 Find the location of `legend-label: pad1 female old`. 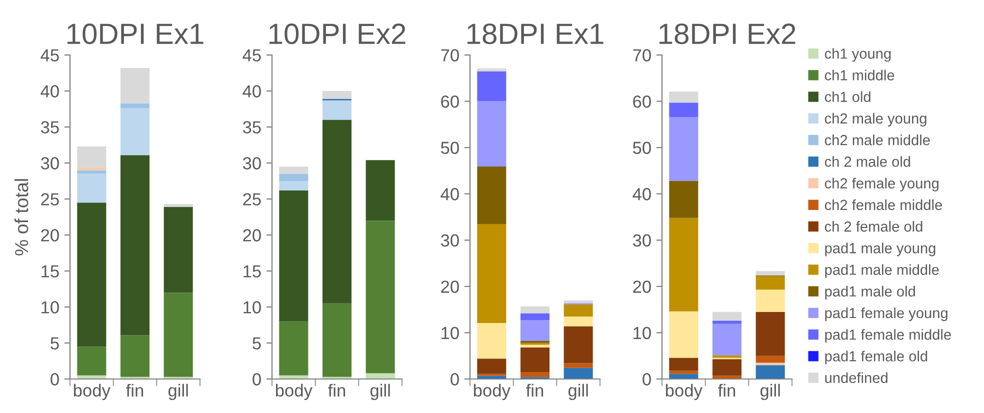

legend-label: pad1 female old is located at coordinates (876, 357).